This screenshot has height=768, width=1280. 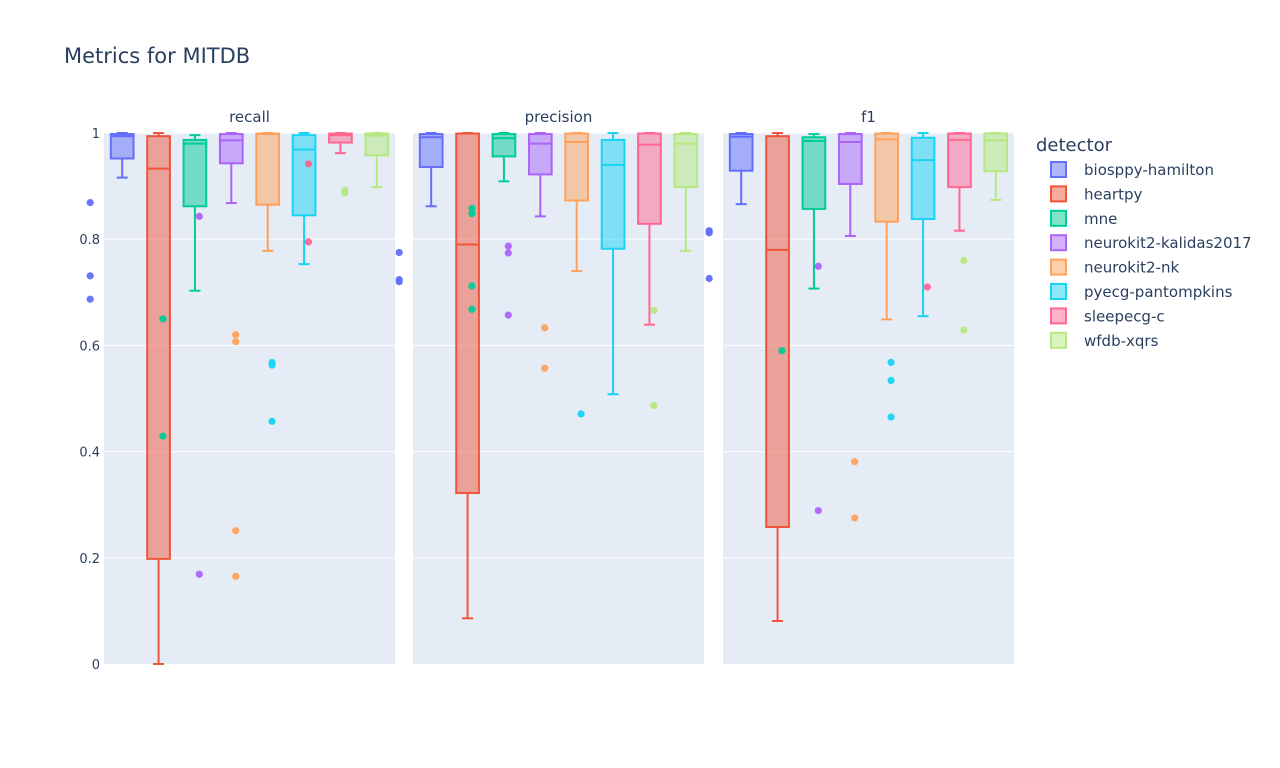 What do you see at coordinates (1151, 243) in the screenshot?
I see `legend-item-neurokit2-kalidas2017: neurokit2-kalidas2017` at bounding box center [1151, 243].